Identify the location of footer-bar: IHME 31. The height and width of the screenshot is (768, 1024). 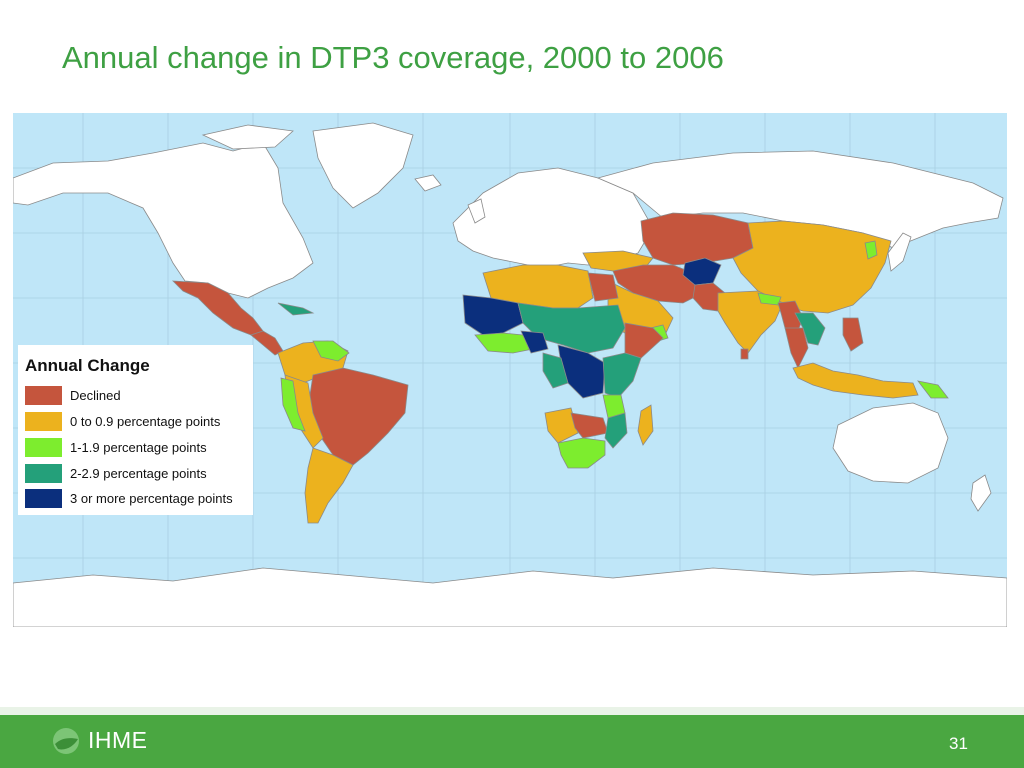
(512, 741).